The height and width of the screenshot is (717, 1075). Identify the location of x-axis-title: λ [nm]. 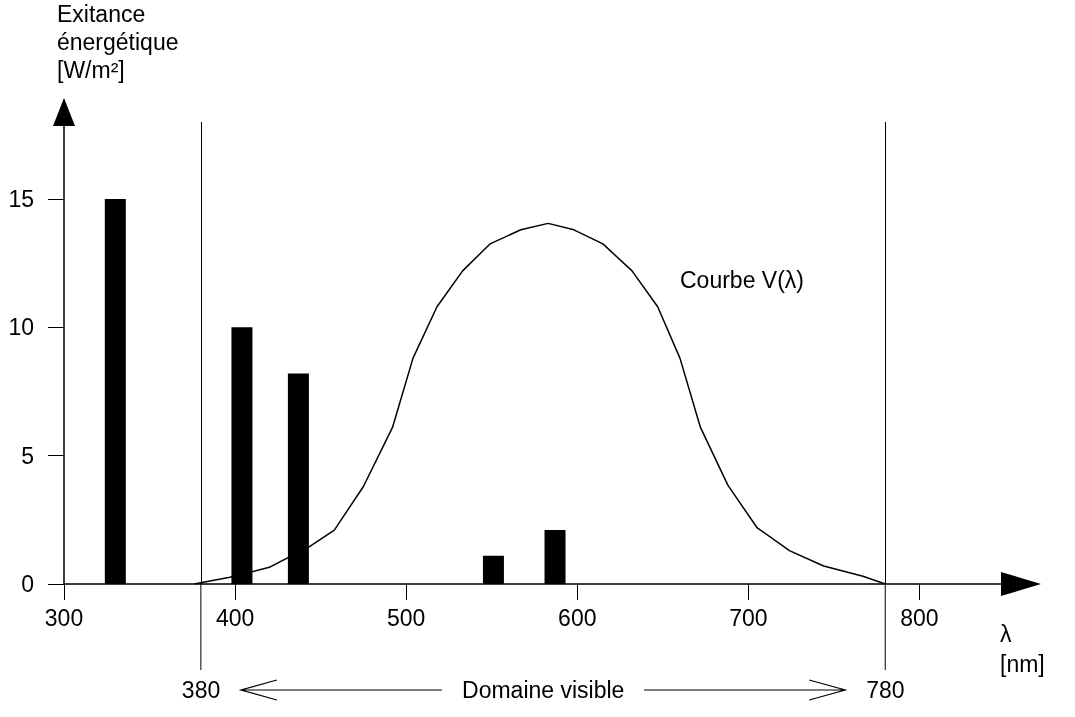
(1022, 649).